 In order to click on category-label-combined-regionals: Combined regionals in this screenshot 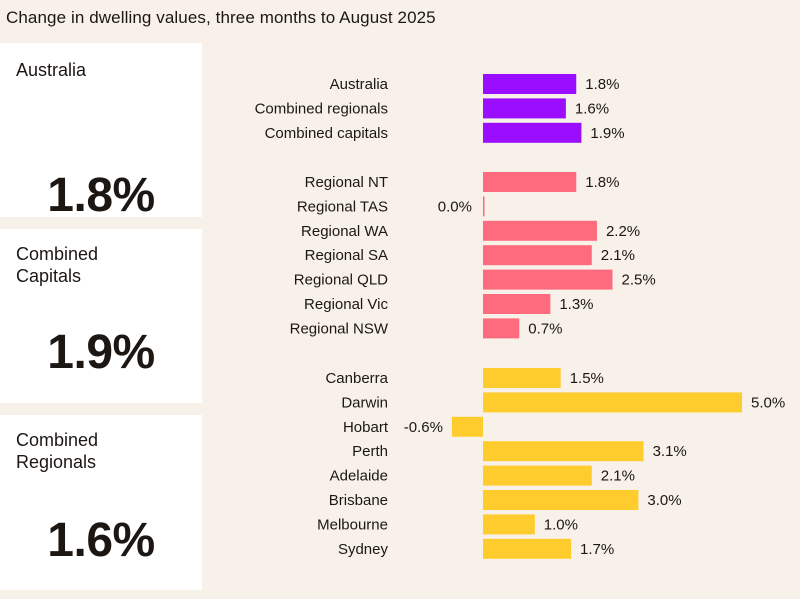, I will do `click(321, 108)`.